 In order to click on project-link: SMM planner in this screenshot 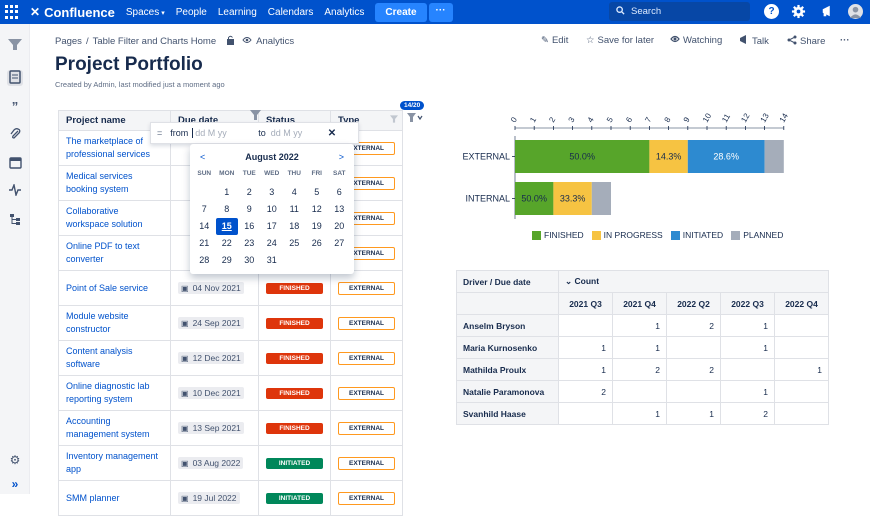, I will do `click(93, 497)`.